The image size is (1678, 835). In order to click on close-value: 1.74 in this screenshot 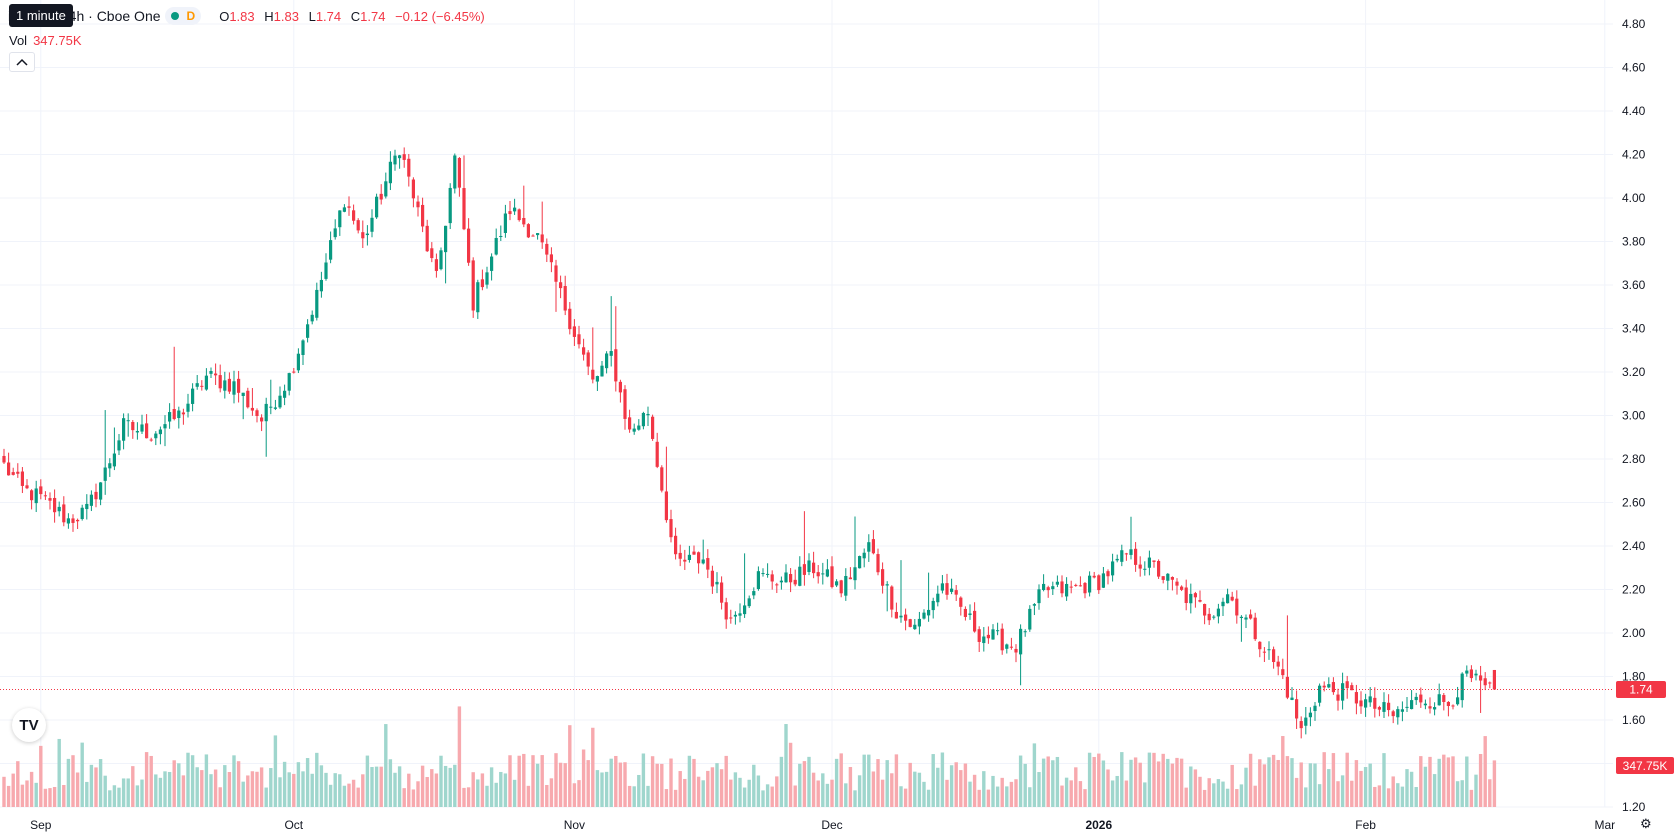, I will do `click(373, 16)`.